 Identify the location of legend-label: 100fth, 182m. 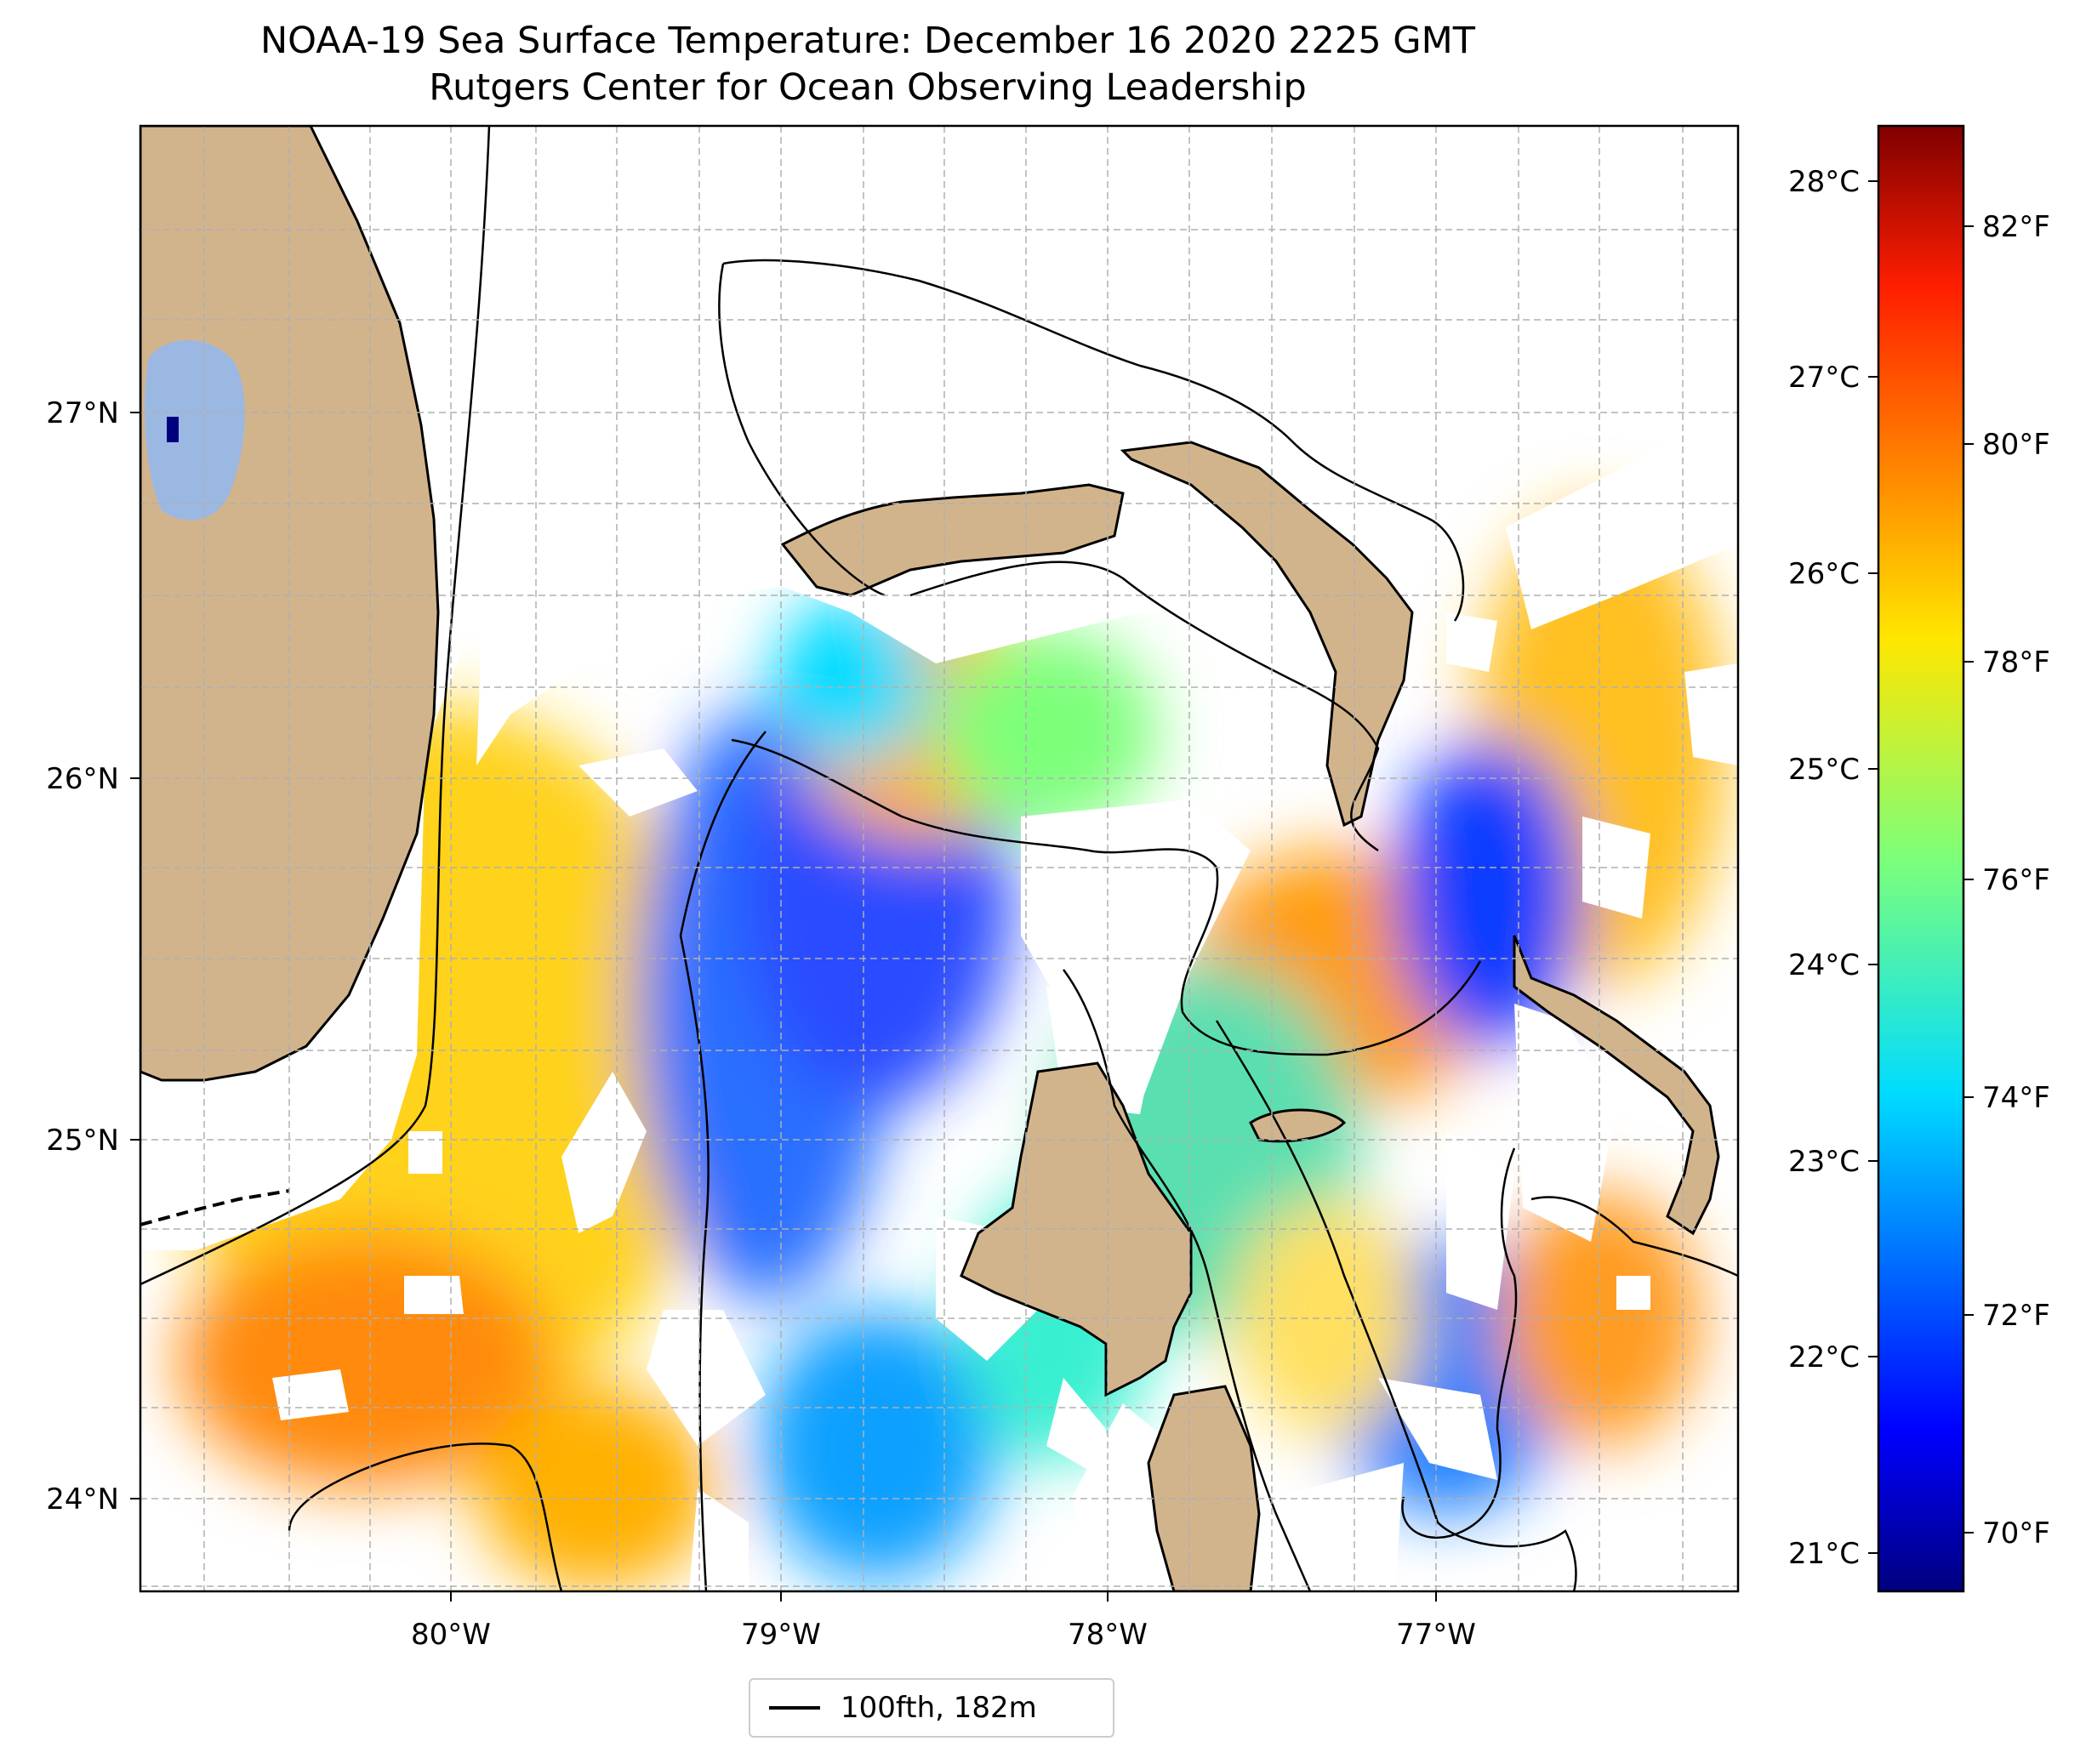
(939, 1708).